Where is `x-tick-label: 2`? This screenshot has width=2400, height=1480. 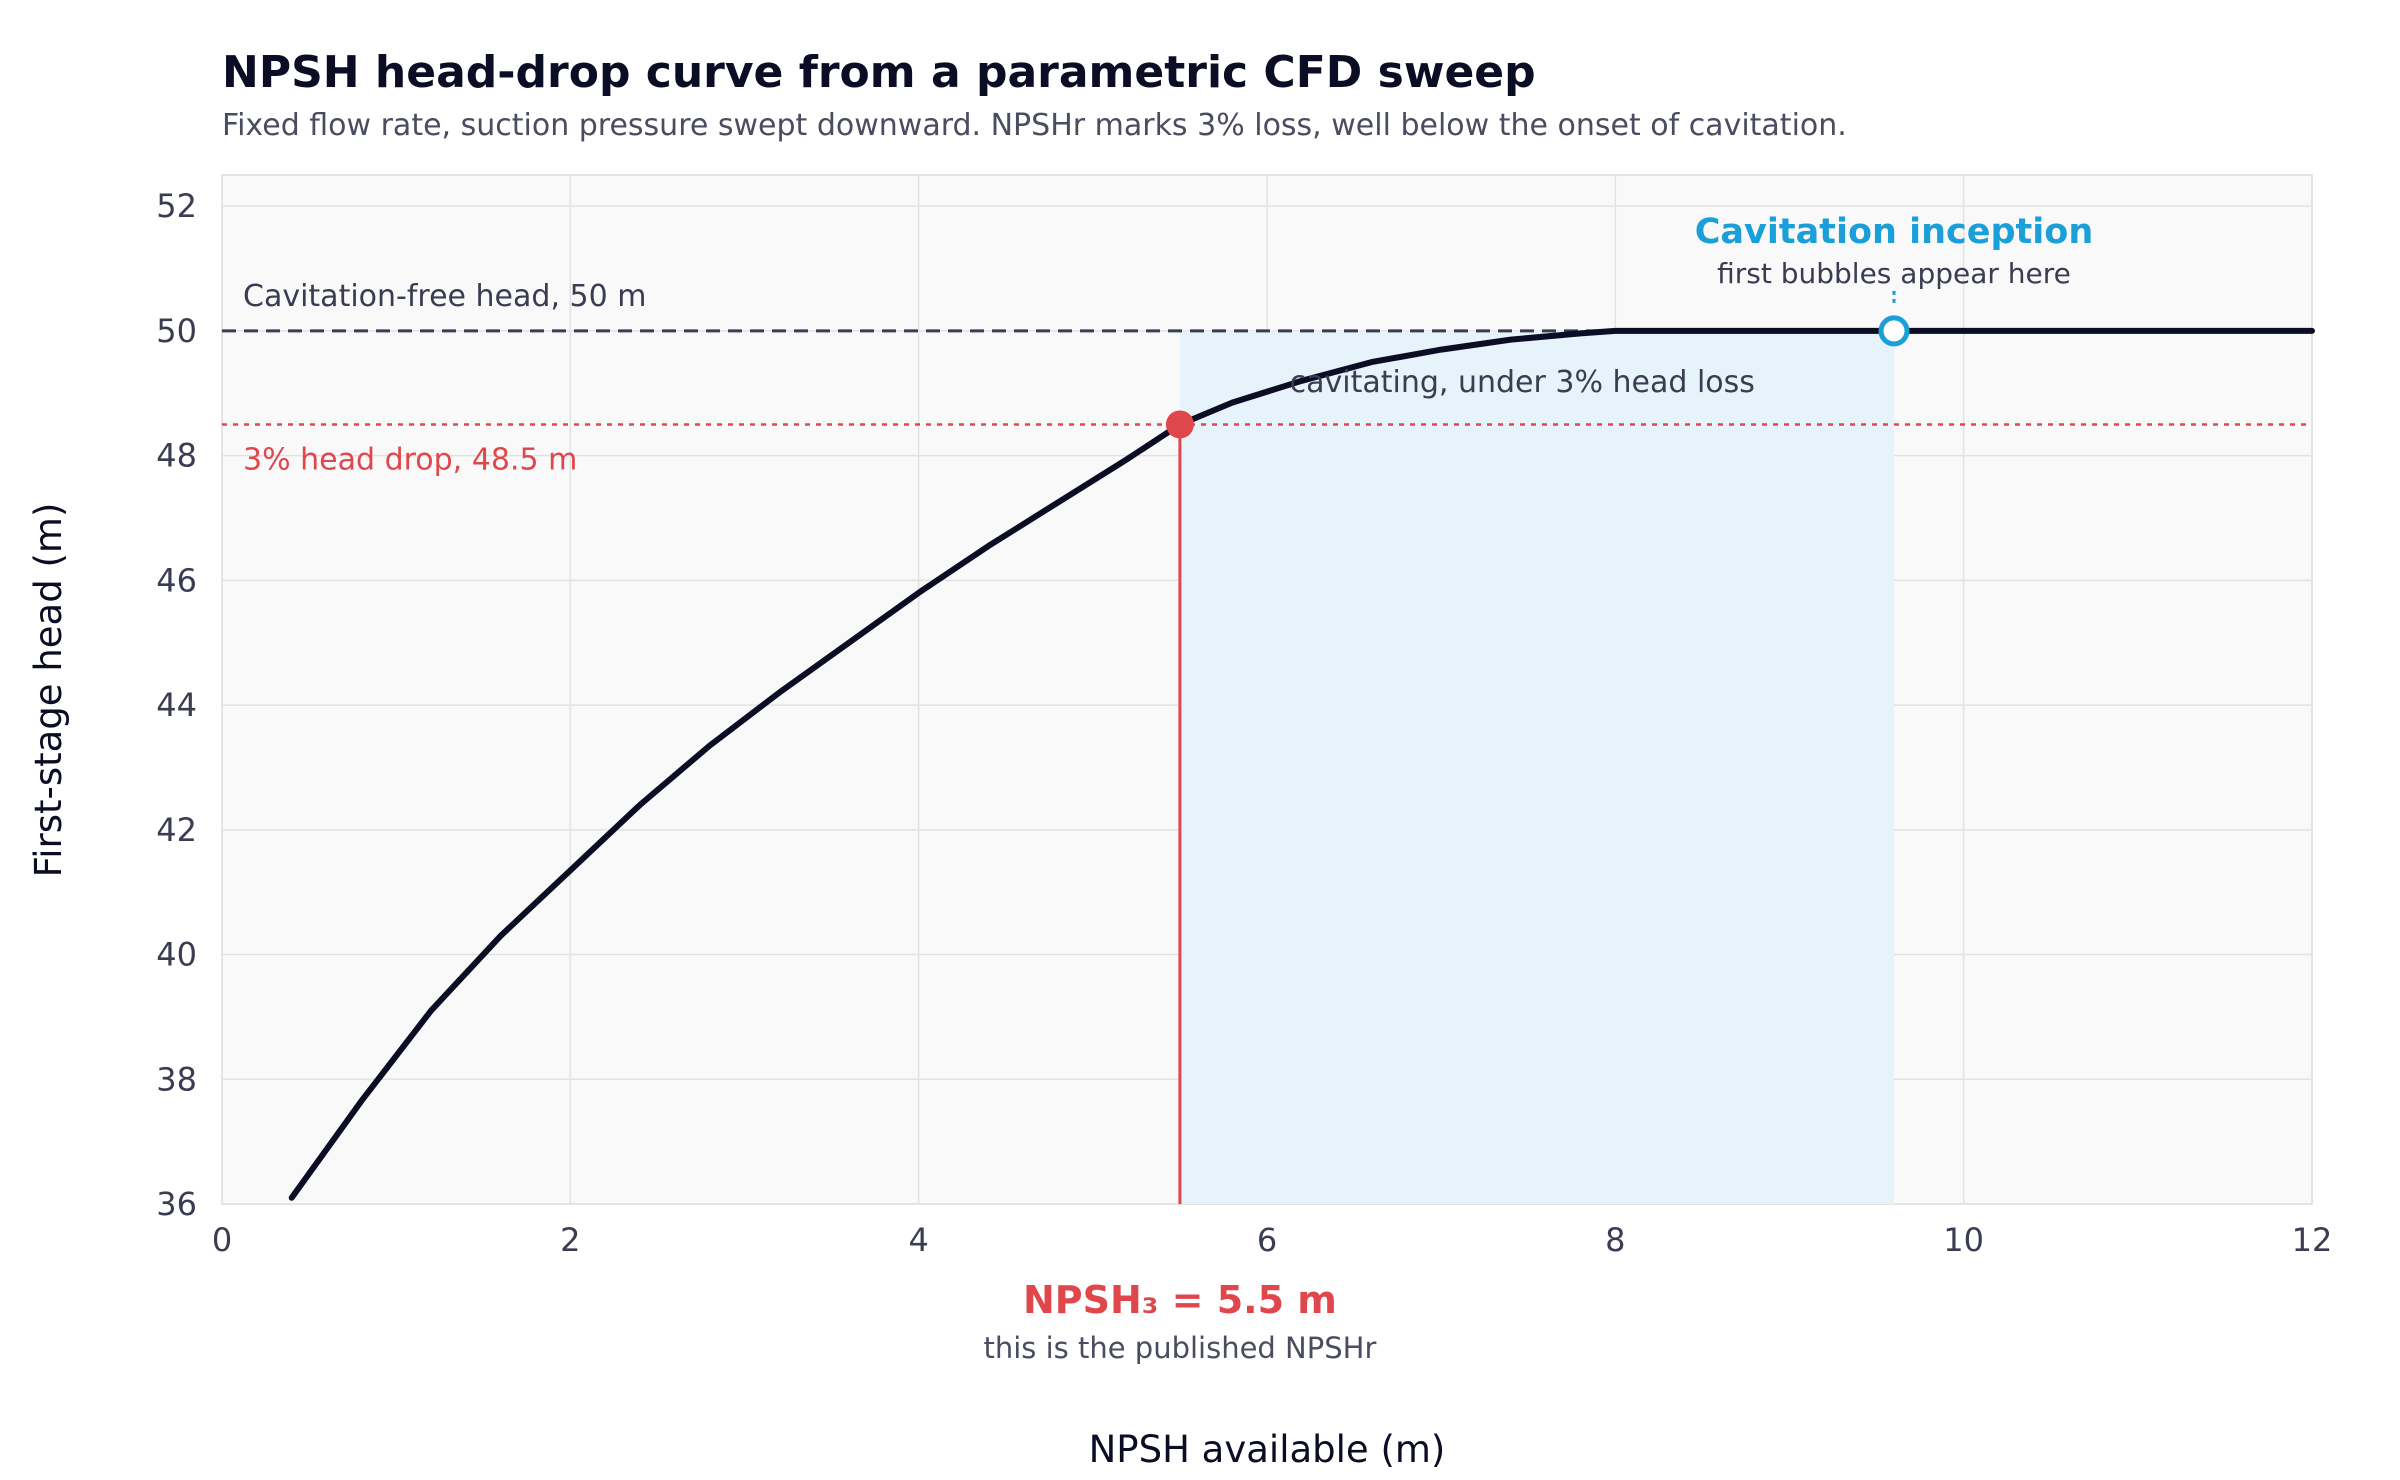 x-tick-label: 2 is located at coordinates (570, 1240).